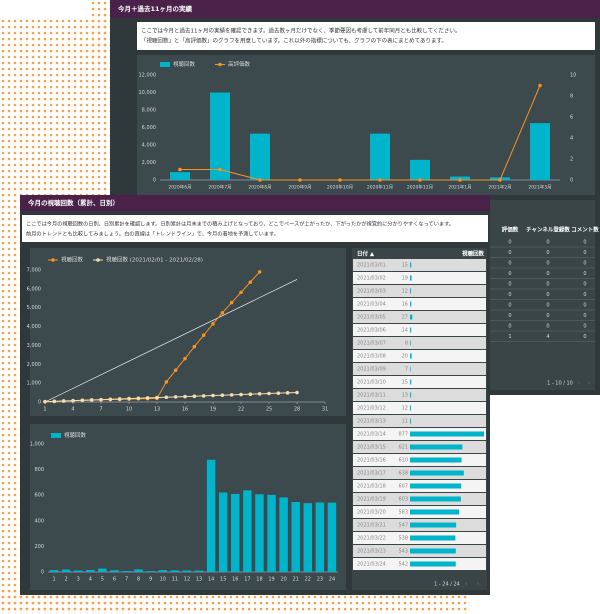 This screenshot has width=600, height=614. What do you see at coordinates (405, 357) in the screenshot?
I see `cell: 20` at bounding box center [405, 357].